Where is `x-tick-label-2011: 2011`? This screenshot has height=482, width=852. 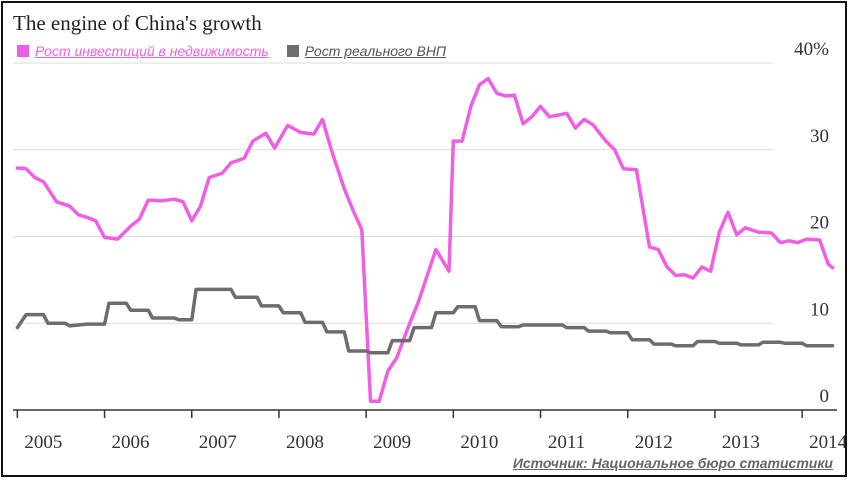
x-tick-label-2011: 2011 is located at coordinates (566, 442).